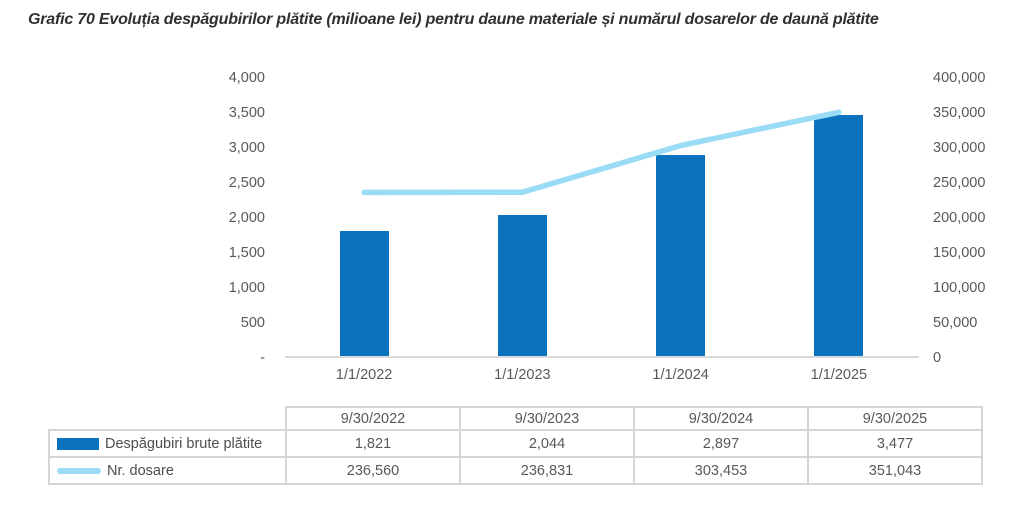  What do you see at coordinates (246, 78) in the screenshot?
I see `left-axis-tick: 4,000` at bounding box center [246, 78].